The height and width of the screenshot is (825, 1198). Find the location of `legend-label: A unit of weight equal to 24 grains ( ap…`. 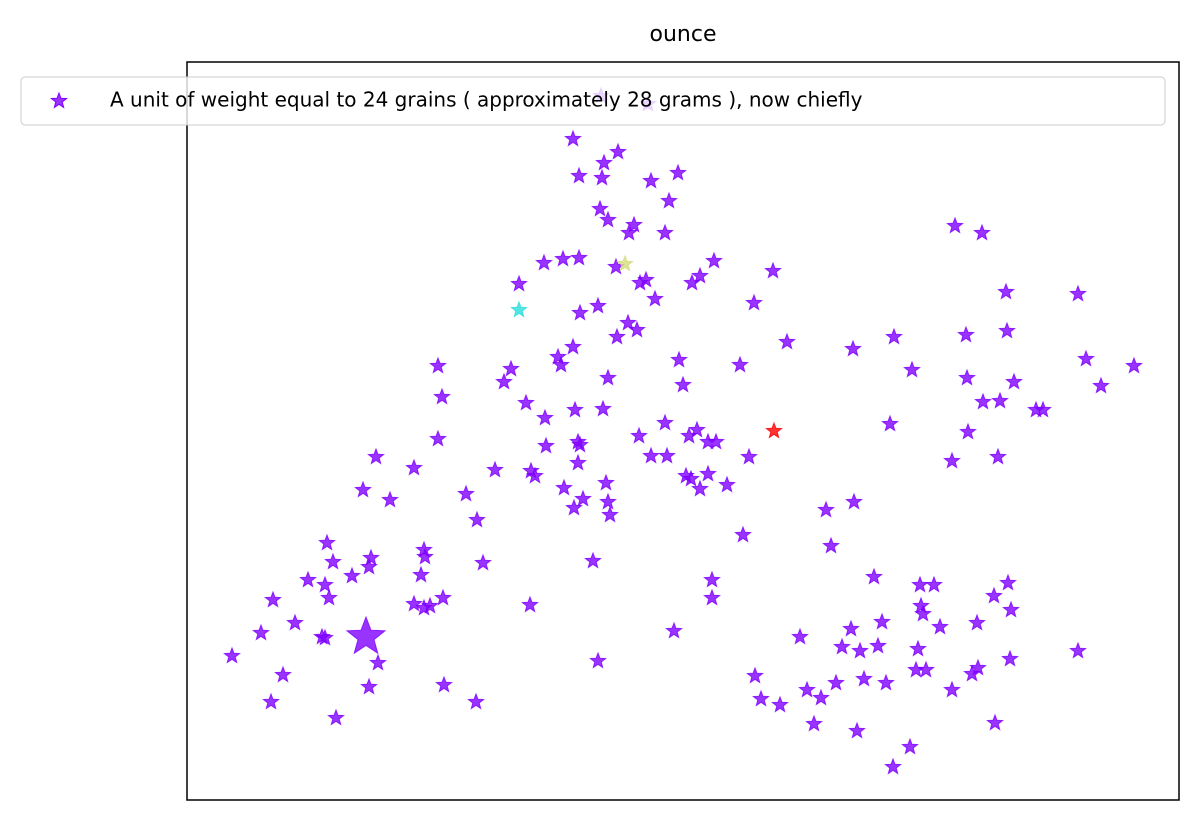

legend-label: A unit of weight equal to 24 grains ( ap… is located at coordinates (486, 100).